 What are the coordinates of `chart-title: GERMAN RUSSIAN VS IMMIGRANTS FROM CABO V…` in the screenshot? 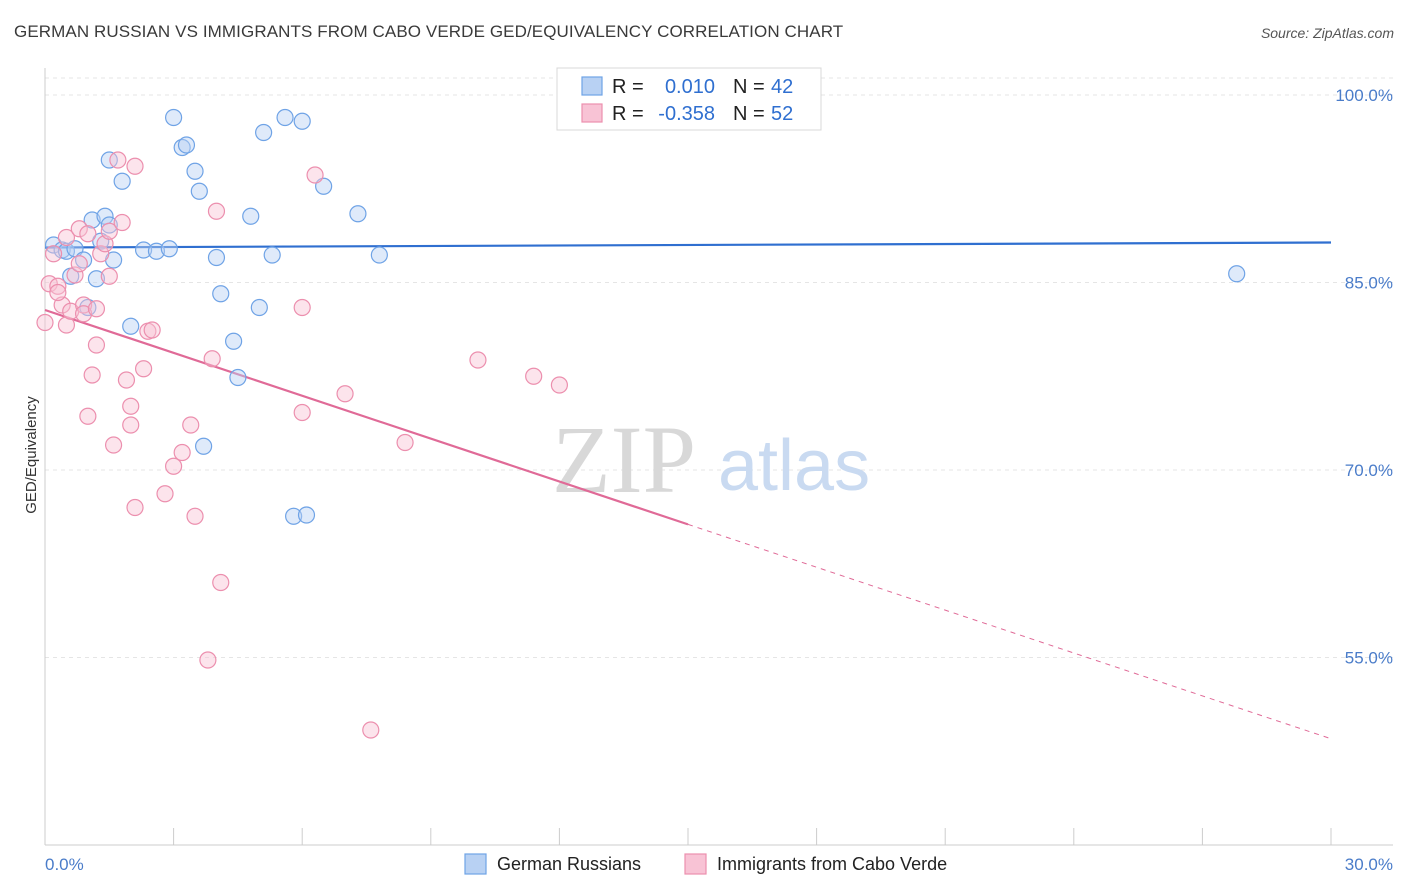 It's located at (429, 31).